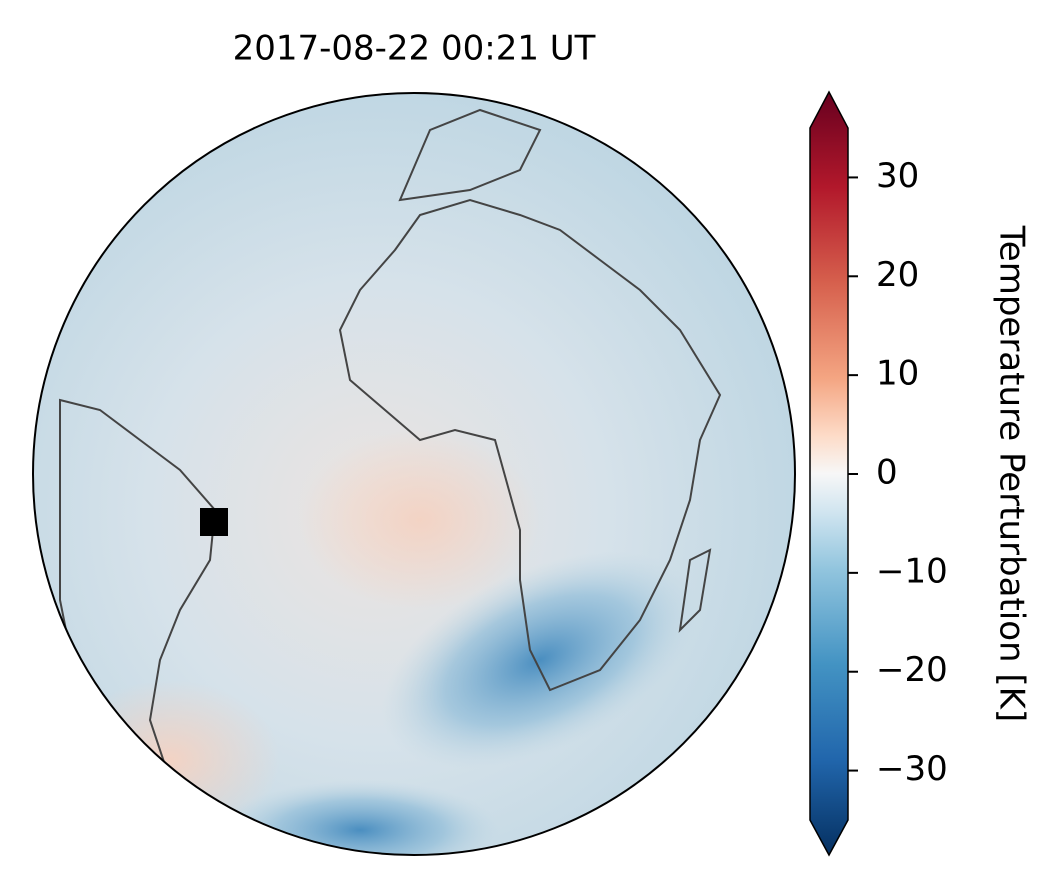  What do you see at coordinates (897, 176) in the screenshot?
I see `colorbar-tick-label: 30` at bounding box center [897, 176].